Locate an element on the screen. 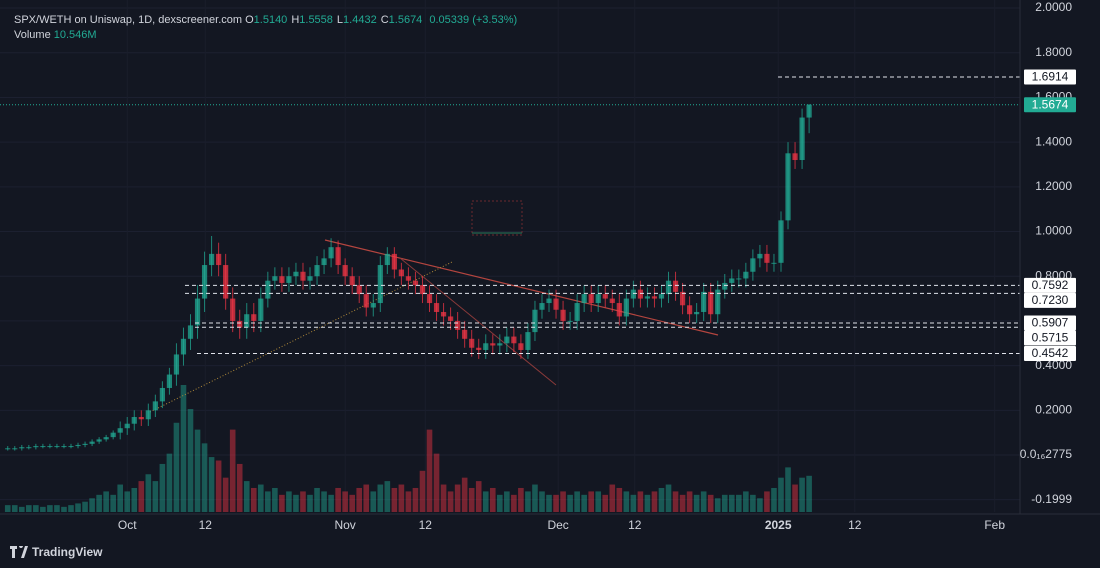  brand: TradingView is located at coordinates (56, 552).